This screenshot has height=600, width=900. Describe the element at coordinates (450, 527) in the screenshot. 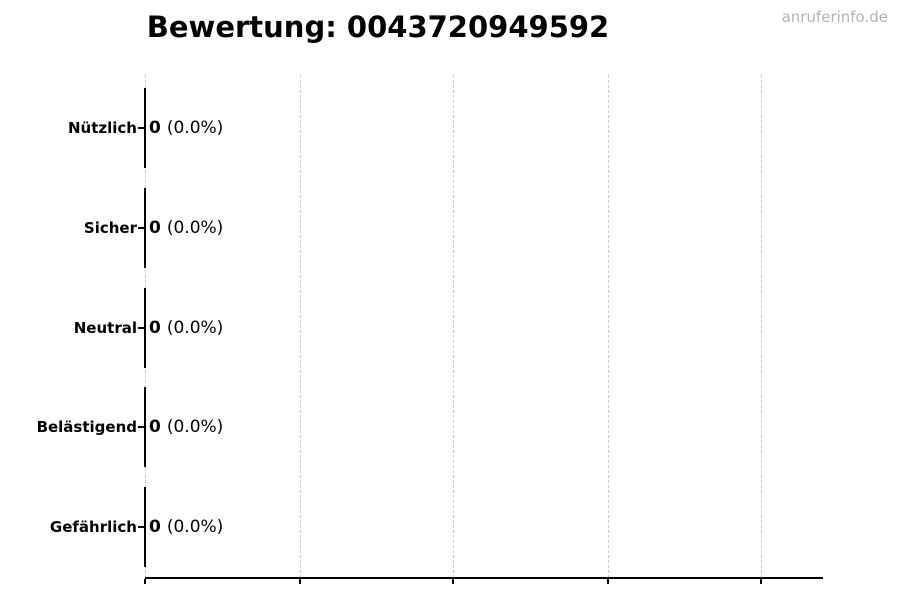

I see `bar-row: Gefährlich 0 (0.0%)` at that location.